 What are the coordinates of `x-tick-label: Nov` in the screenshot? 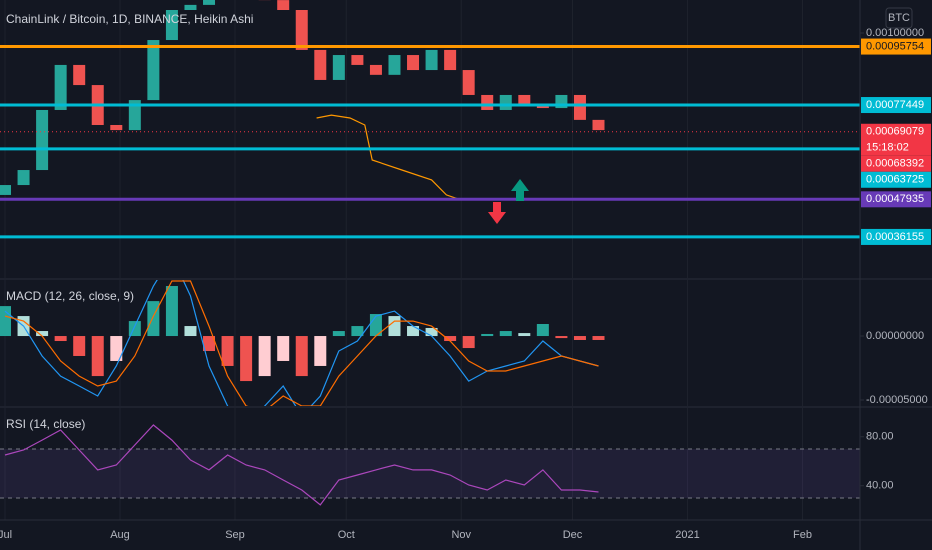 It's located at (461, 535).